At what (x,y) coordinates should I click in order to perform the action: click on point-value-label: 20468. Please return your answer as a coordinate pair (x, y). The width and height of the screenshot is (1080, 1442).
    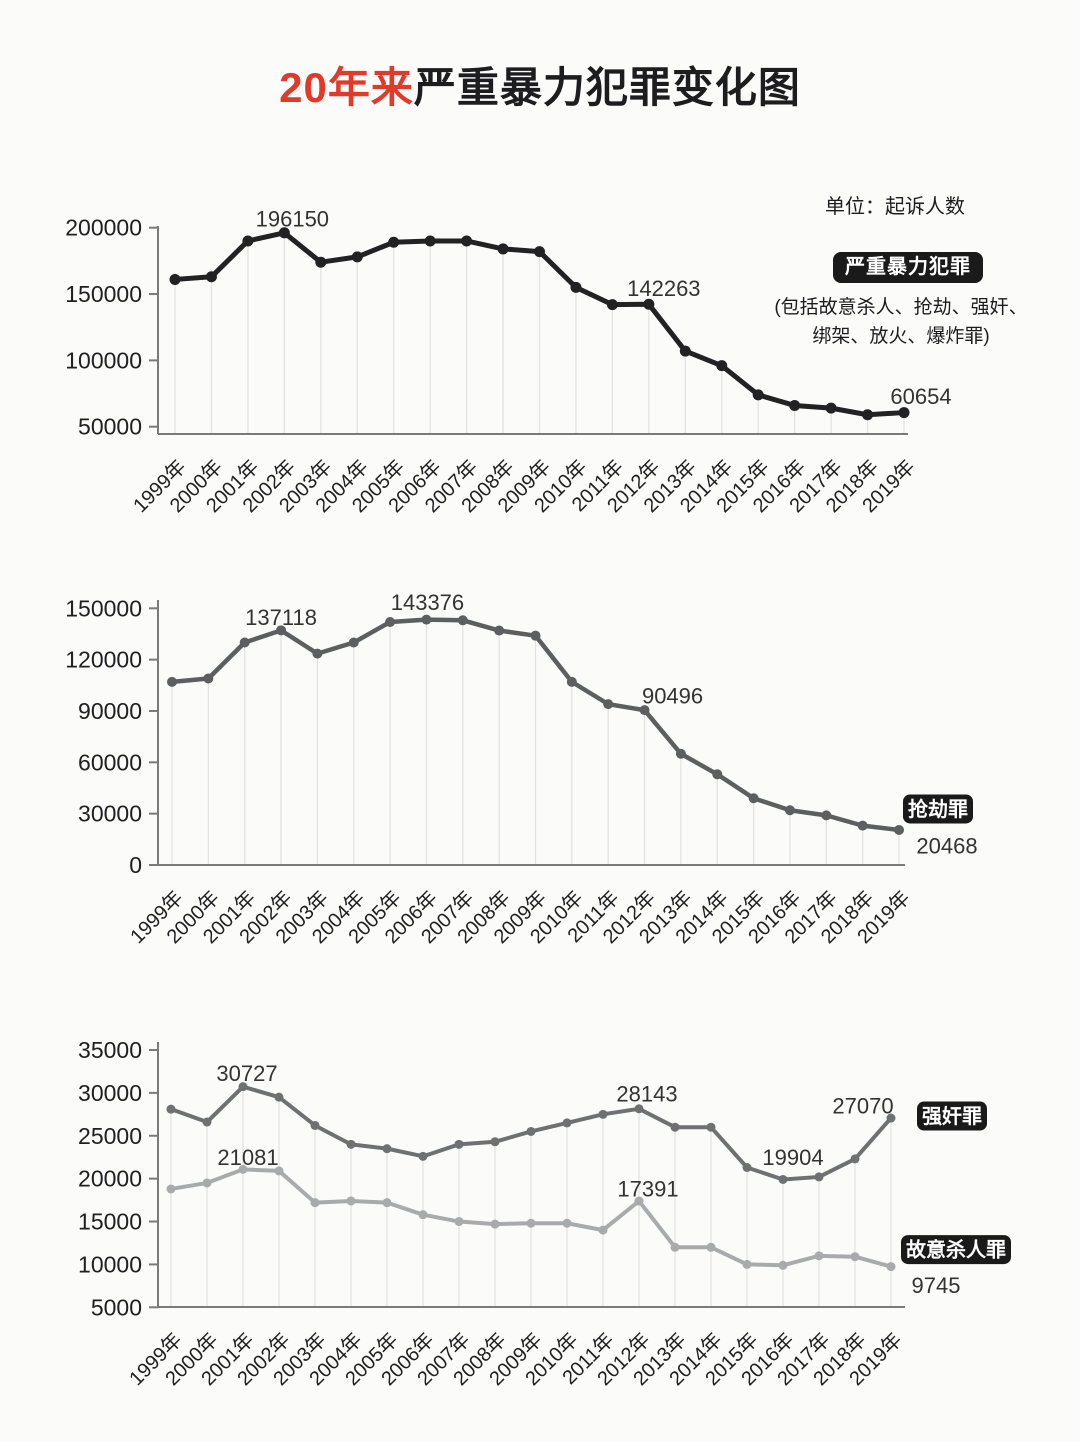
    Looking at the image, I should click on (946, 845).